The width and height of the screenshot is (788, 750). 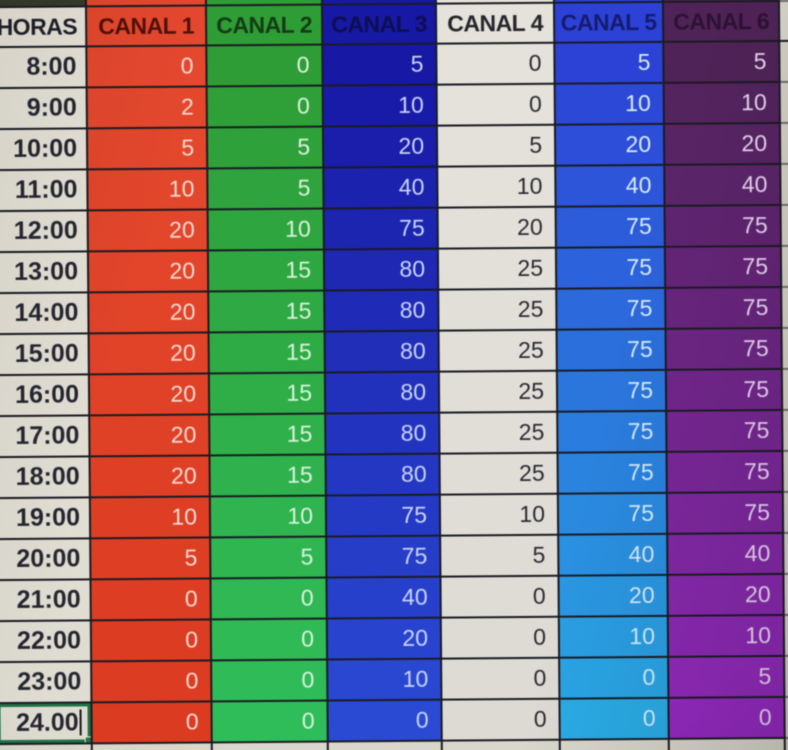 I want to click on hour-cell: 23:00, so click(x=46, y=682).